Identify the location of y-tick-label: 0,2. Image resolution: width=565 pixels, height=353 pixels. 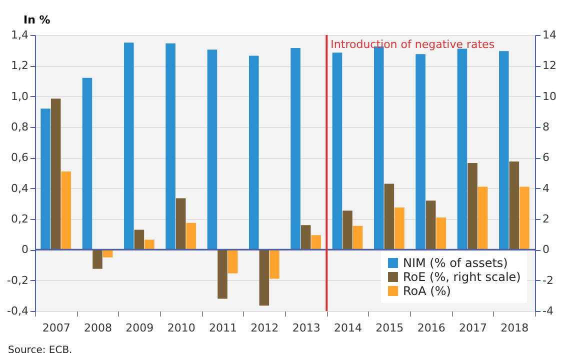
(19, 219).